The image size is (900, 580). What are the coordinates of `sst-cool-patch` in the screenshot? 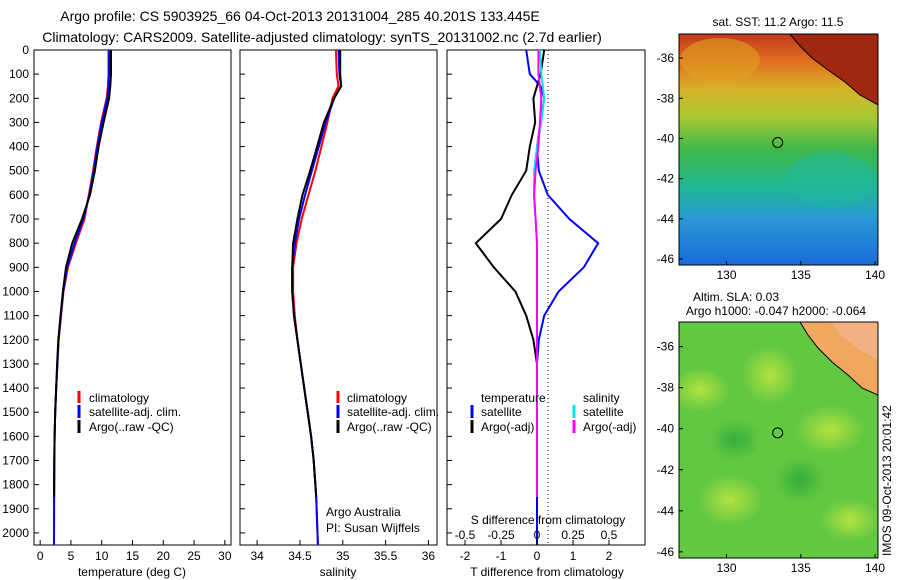 It's located at (830, 180).